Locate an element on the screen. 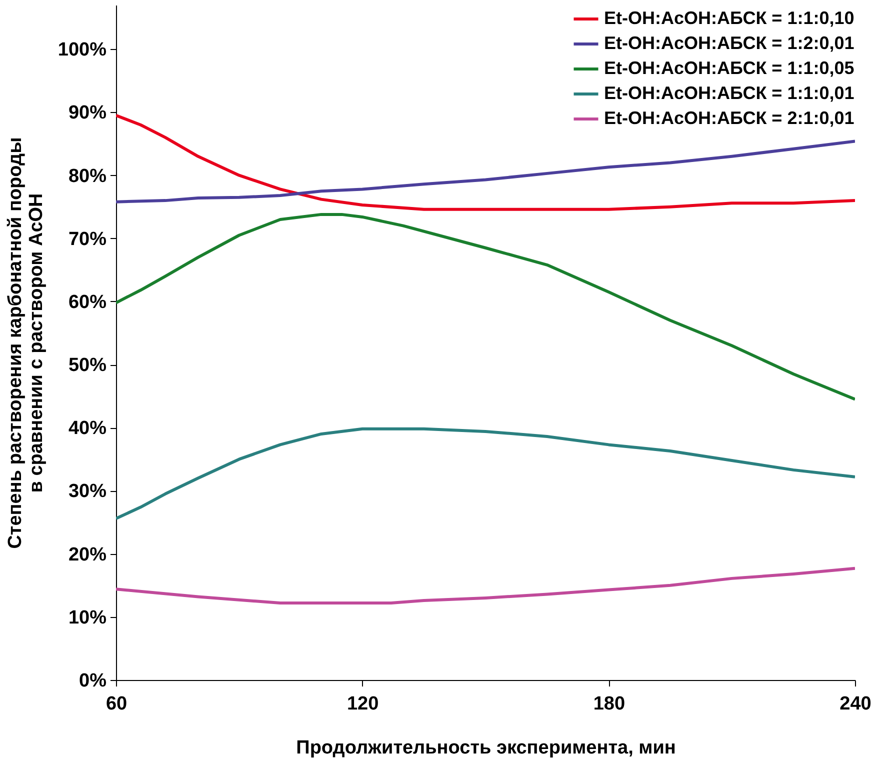  y-tick-label: 40% is located at coordinates (87, 429).